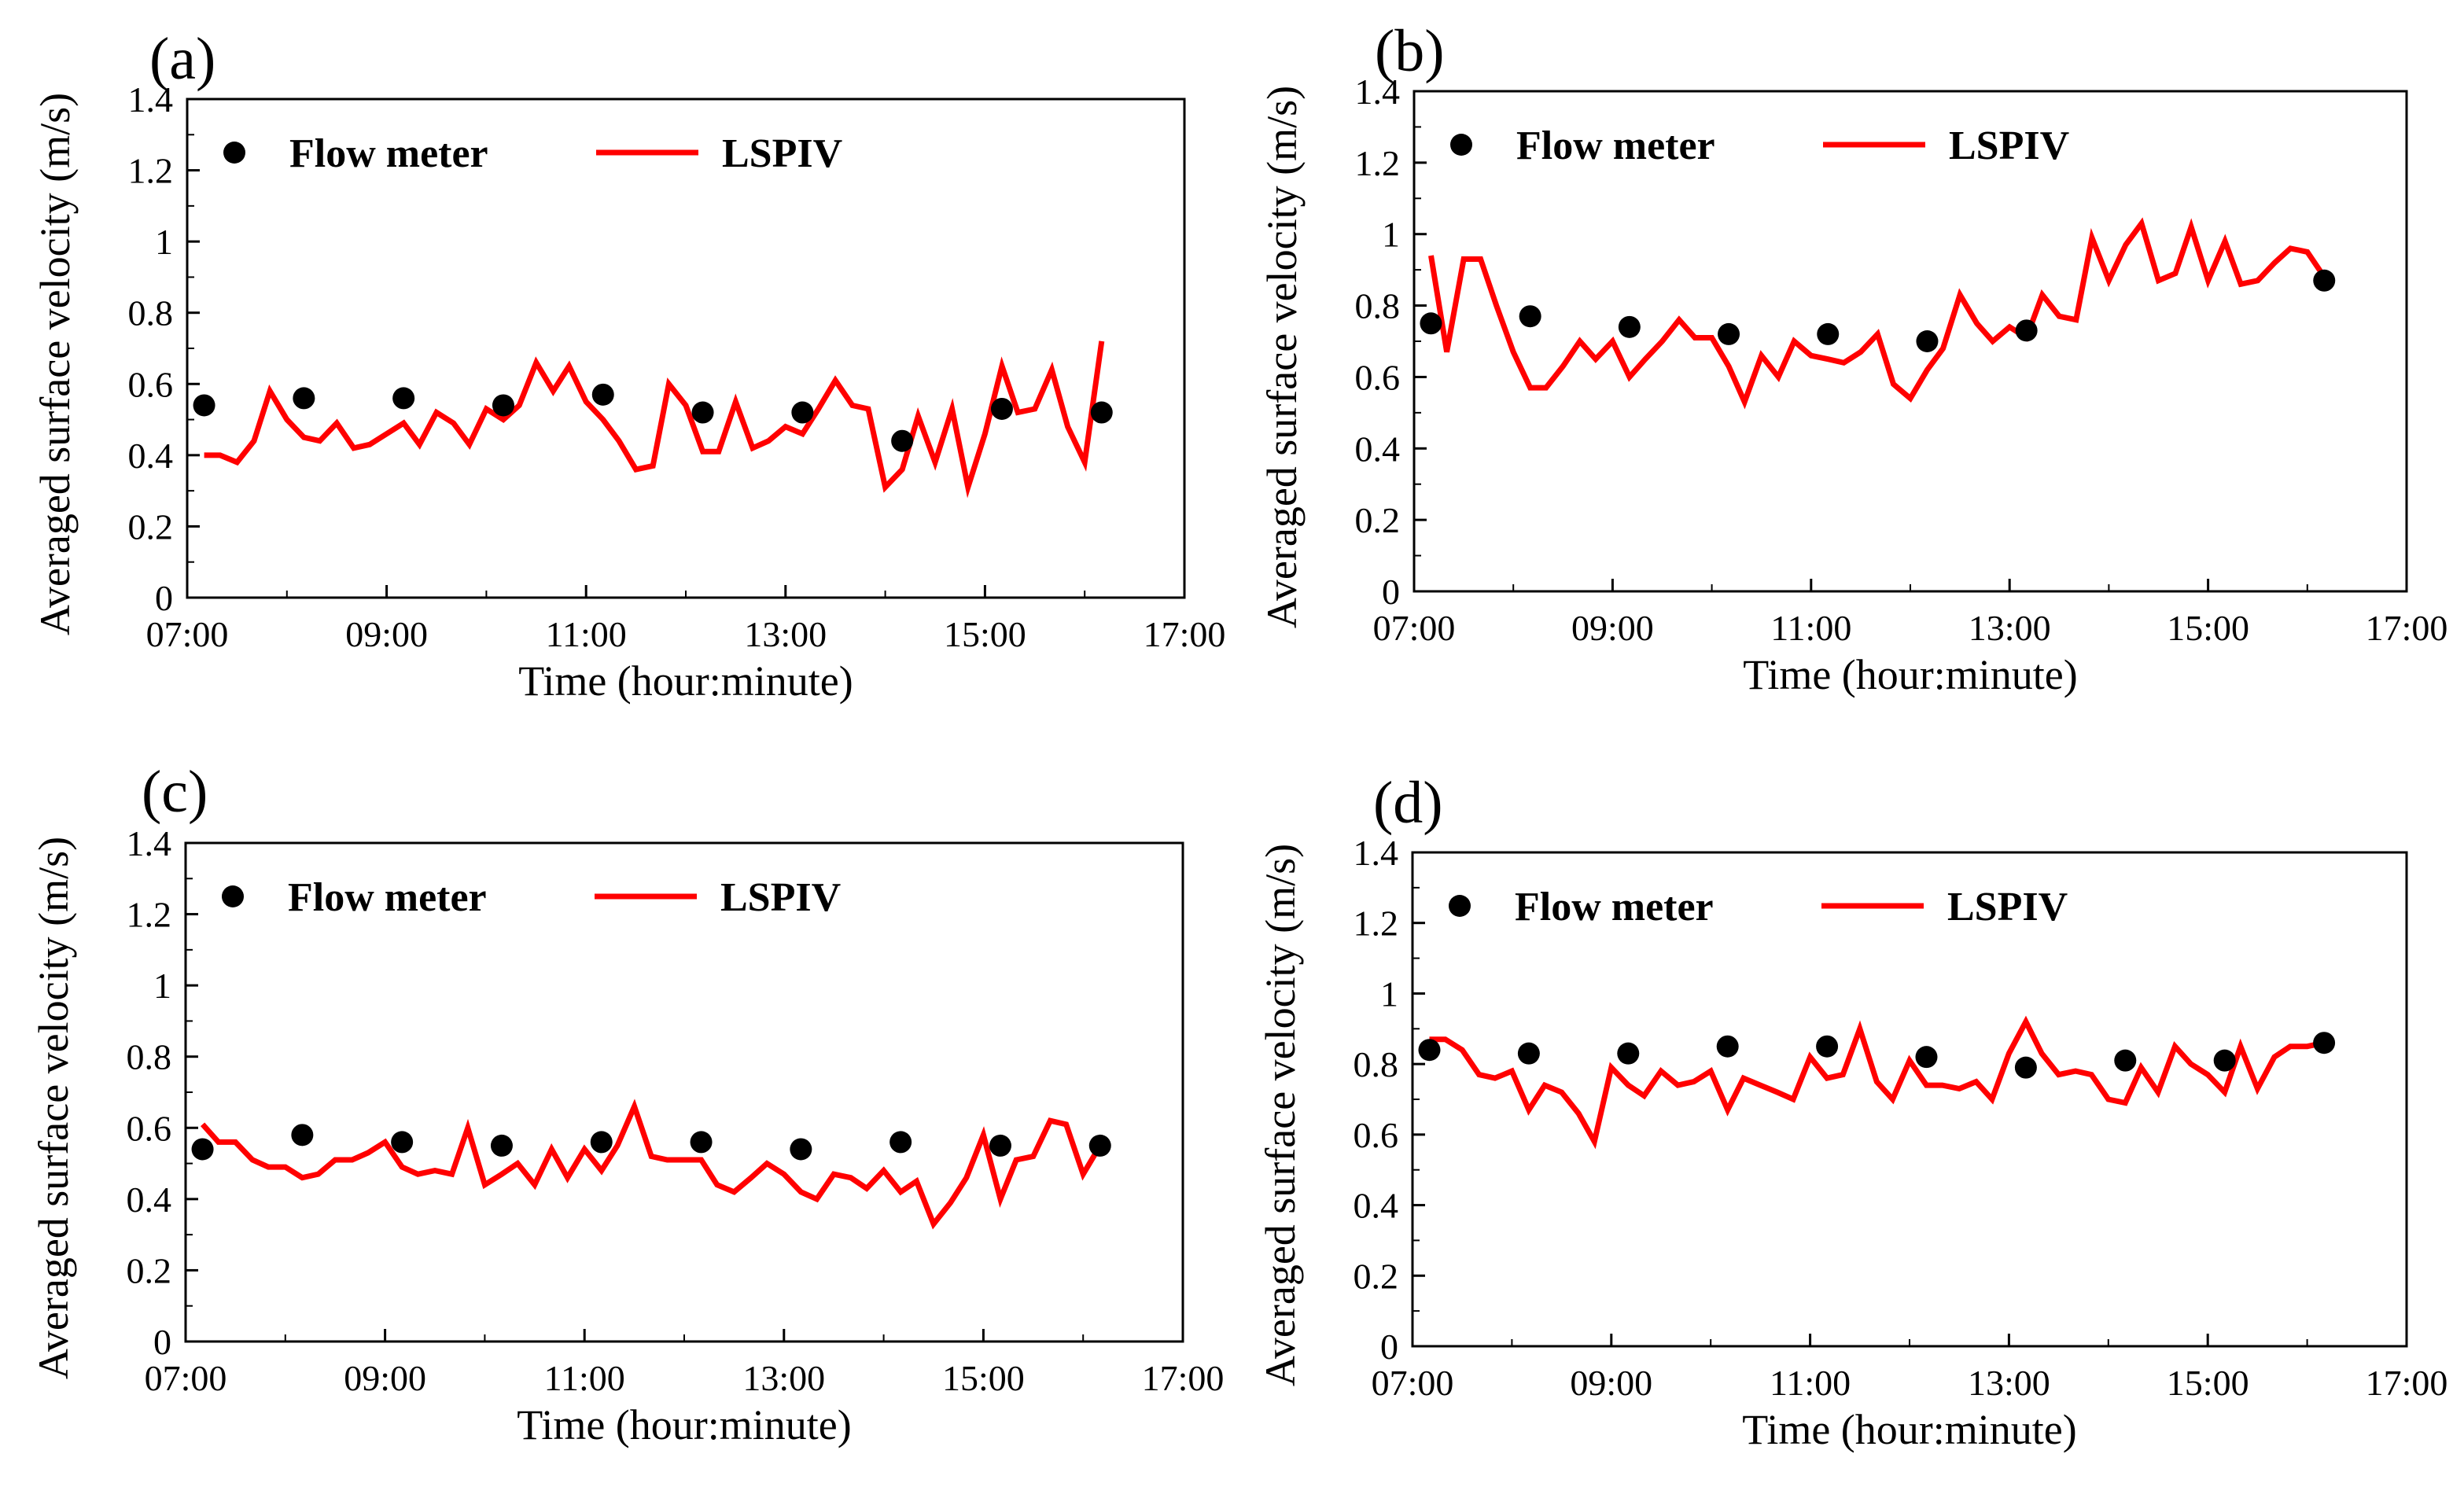  What do you see at coordinates (1408, 803) in the screenshot?
I see `panel-label: (d)` at bounding box center [1408, 803].